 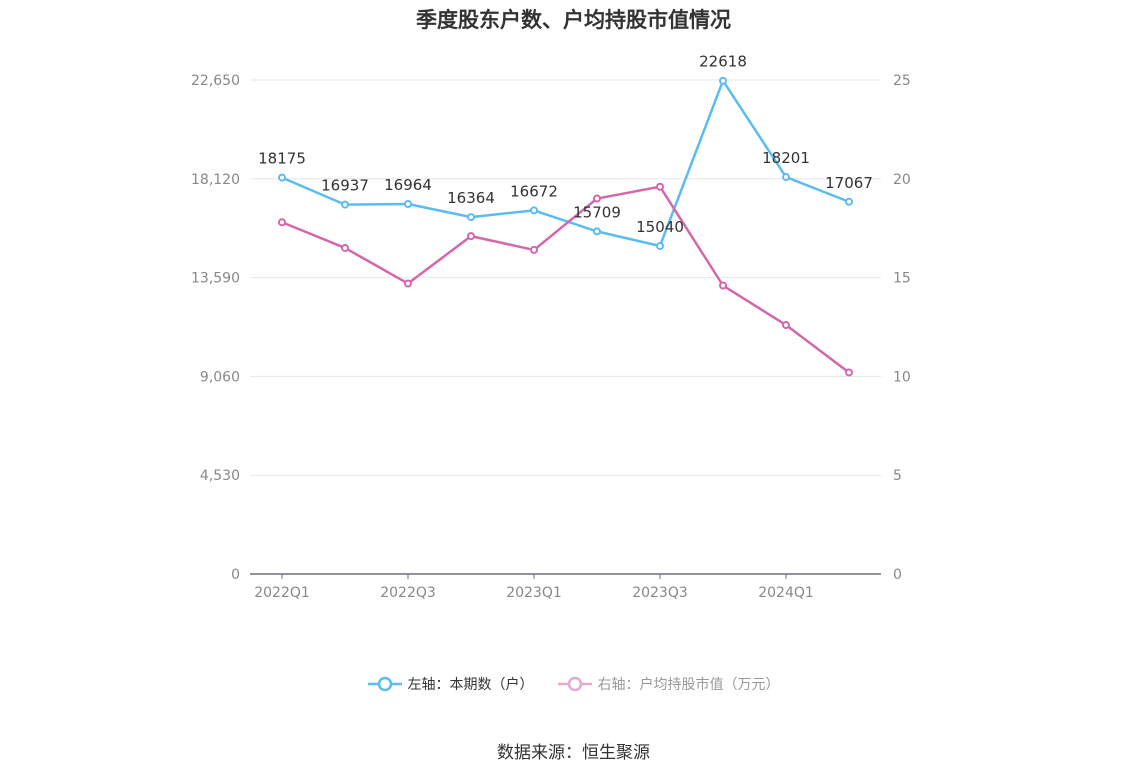 What do you see at coordinates (897, 575) in the screenshot?
I see `right-axis-tick-label: 0` at bounding box center [897, 575].